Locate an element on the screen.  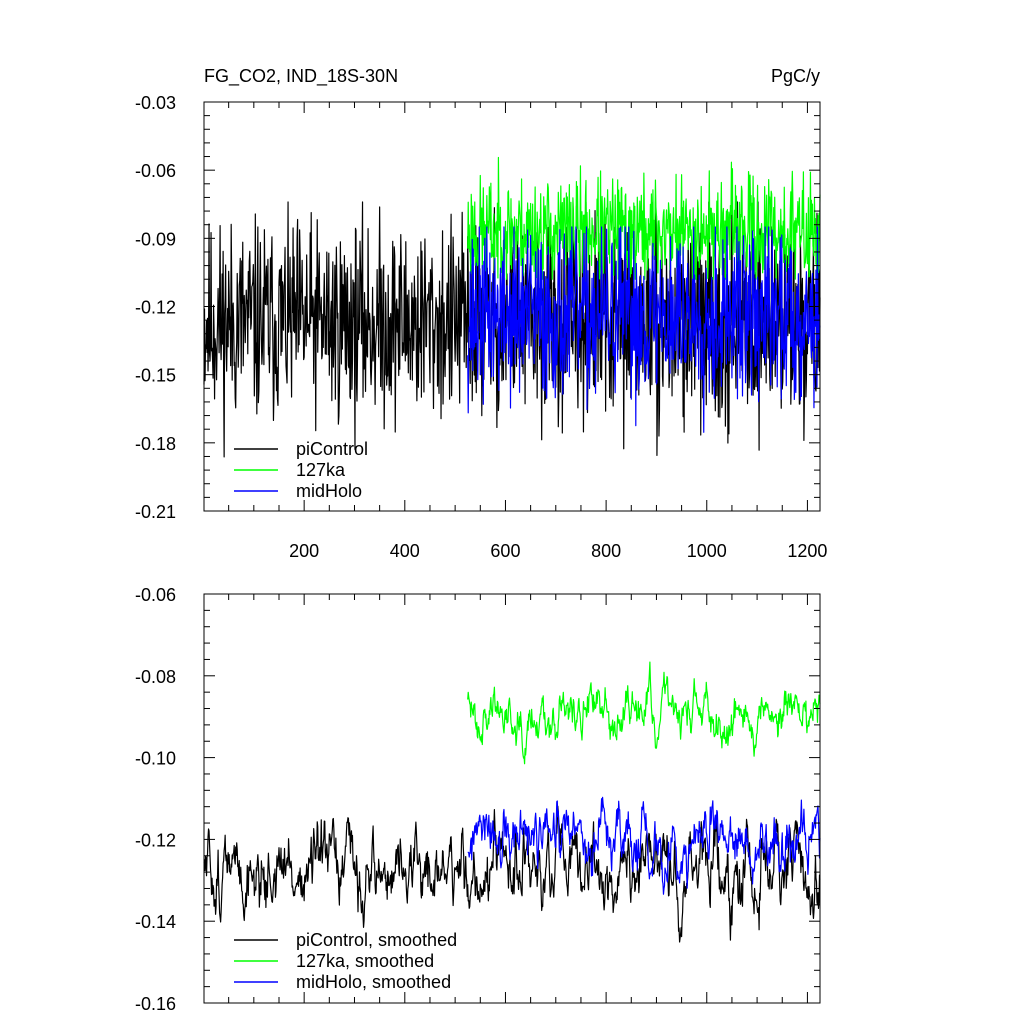
y-tick-label: -0.10 is located at coordinates (155, 759).